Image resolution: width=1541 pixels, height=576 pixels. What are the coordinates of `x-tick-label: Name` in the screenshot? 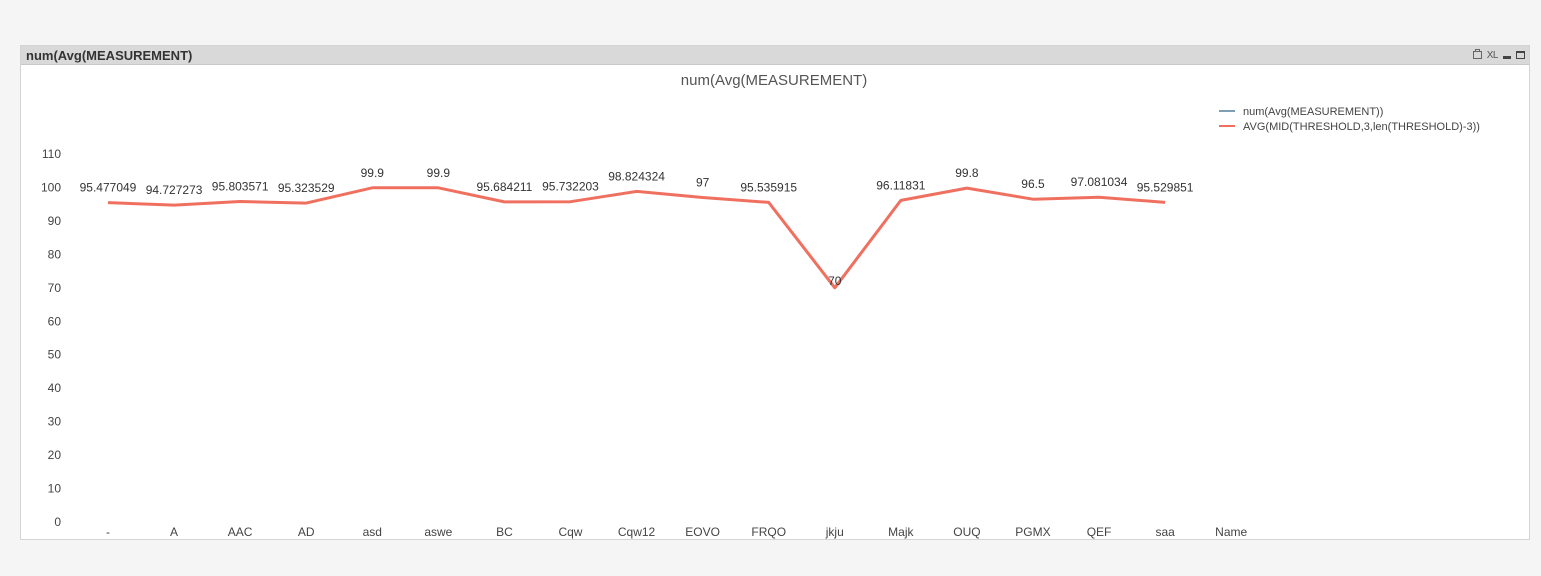 It's located at (1231, 532).